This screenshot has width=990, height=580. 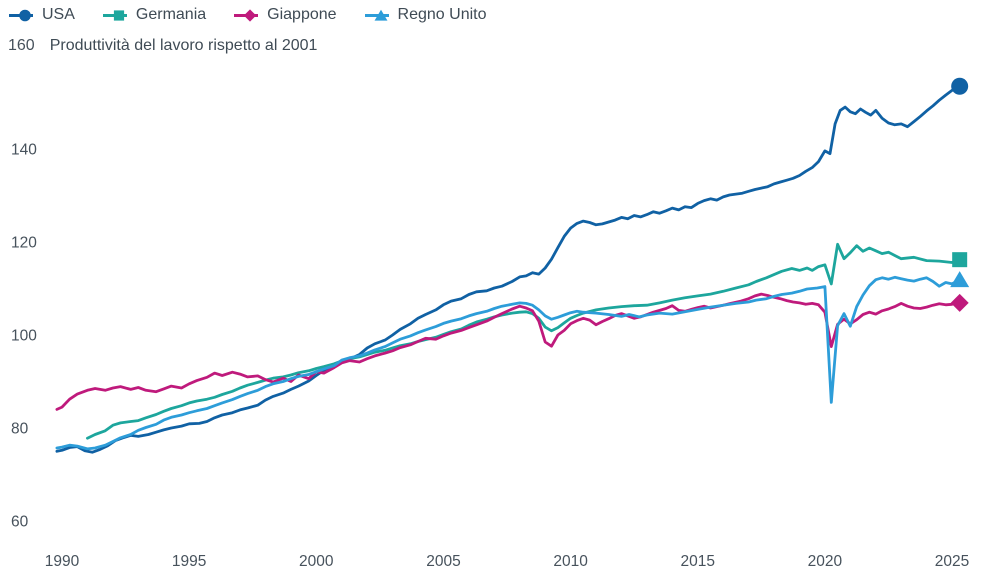 What do you see at coordinates (24, 150) in the screenshot?
I see `y-axis-tick-label: 140` at bounding box center [24, 150].